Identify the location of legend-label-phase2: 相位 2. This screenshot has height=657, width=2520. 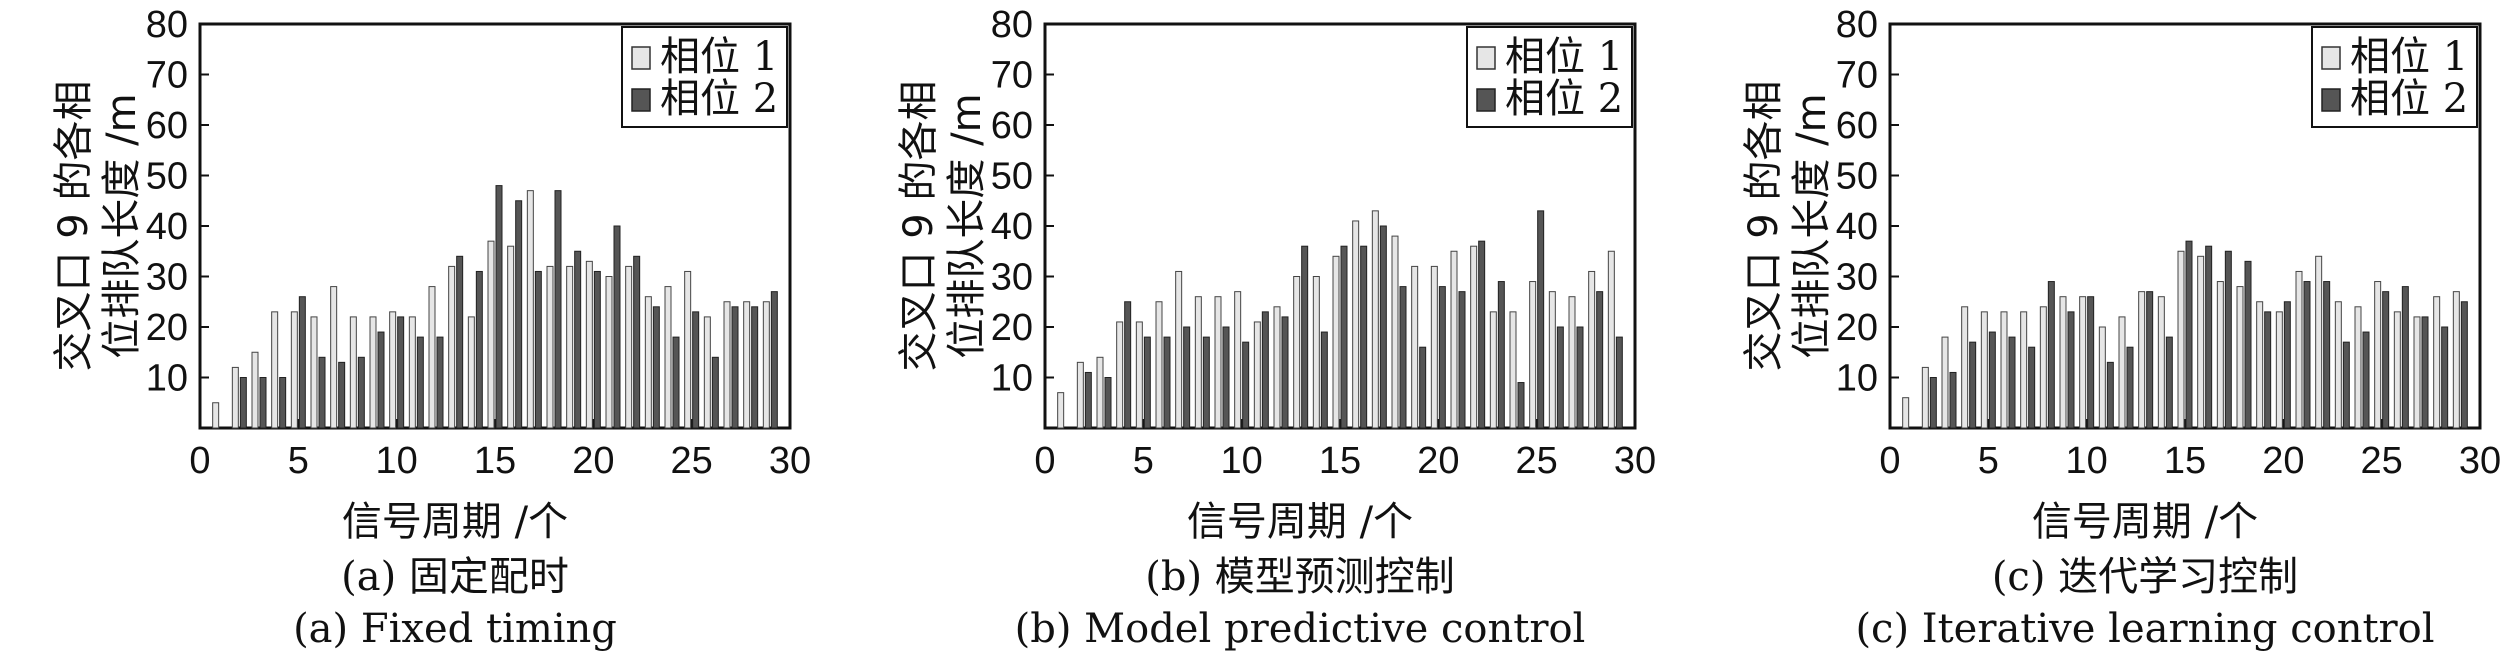
(719, 99).